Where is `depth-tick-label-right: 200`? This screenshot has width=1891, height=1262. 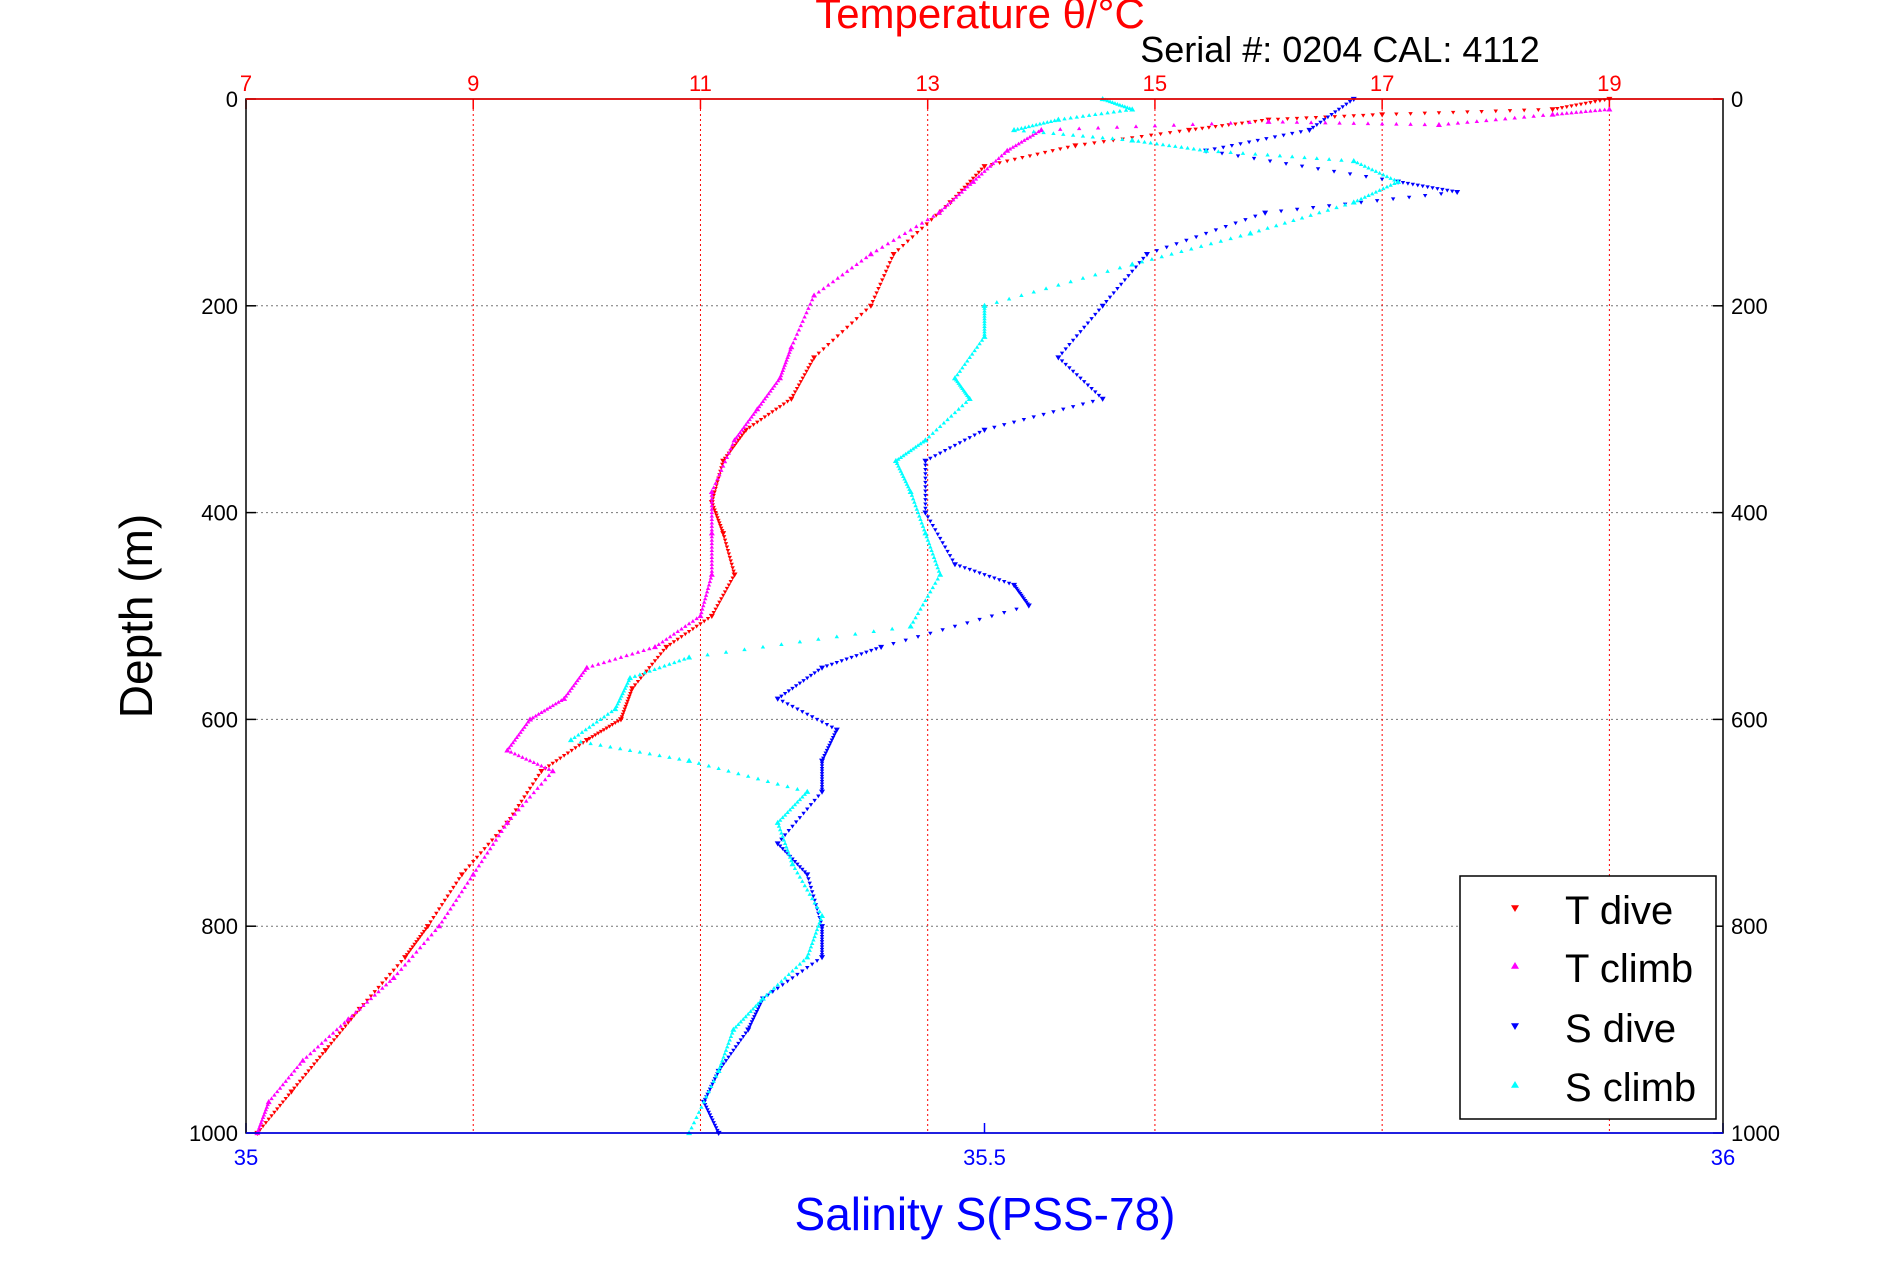 depth-tick-label-right: 200 is located at coordinates (1749, 306).